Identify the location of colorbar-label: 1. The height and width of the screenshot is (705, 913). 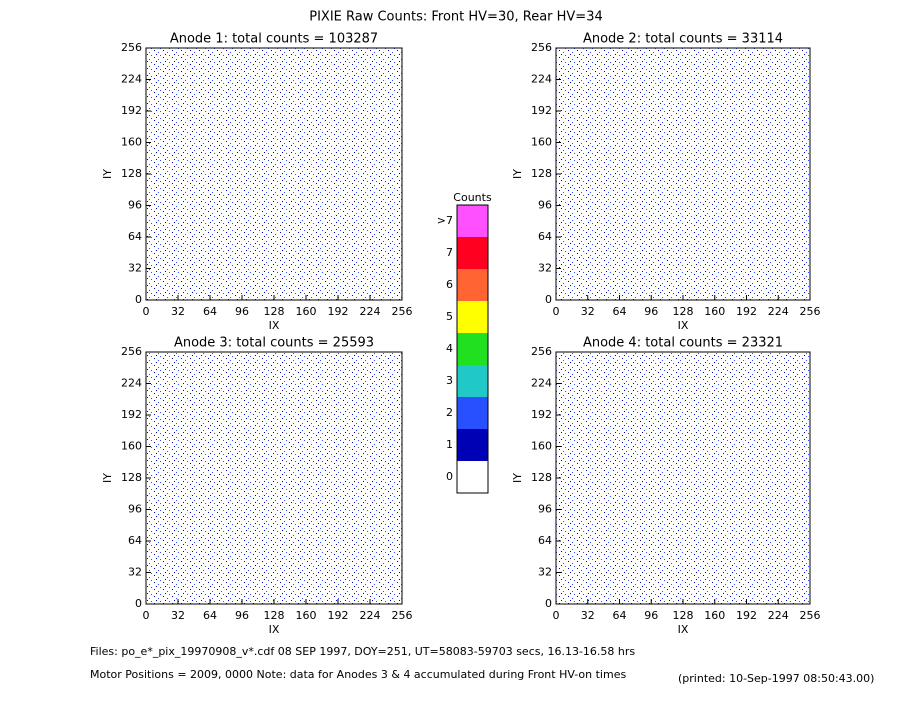
(449, 444).